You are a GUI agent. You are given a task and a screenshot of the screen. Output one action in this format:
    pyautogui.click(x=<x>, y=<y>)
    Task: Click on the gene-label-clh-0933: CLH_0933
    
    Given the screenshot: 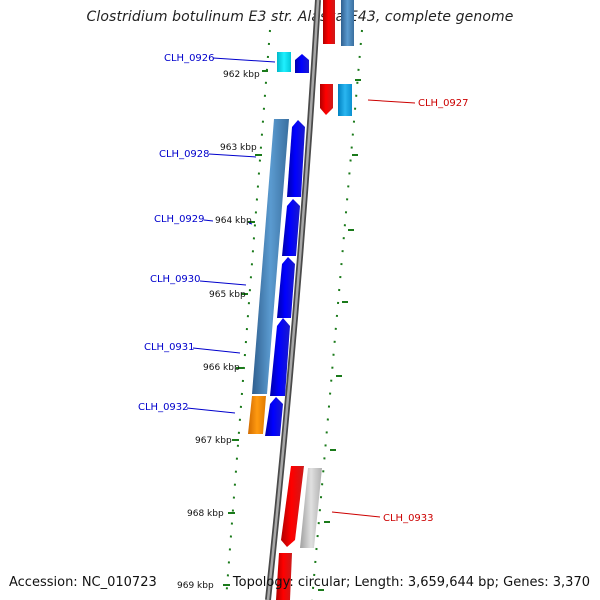 What is the action you would take?
    pyautogui.click(x=408, y=518)
    